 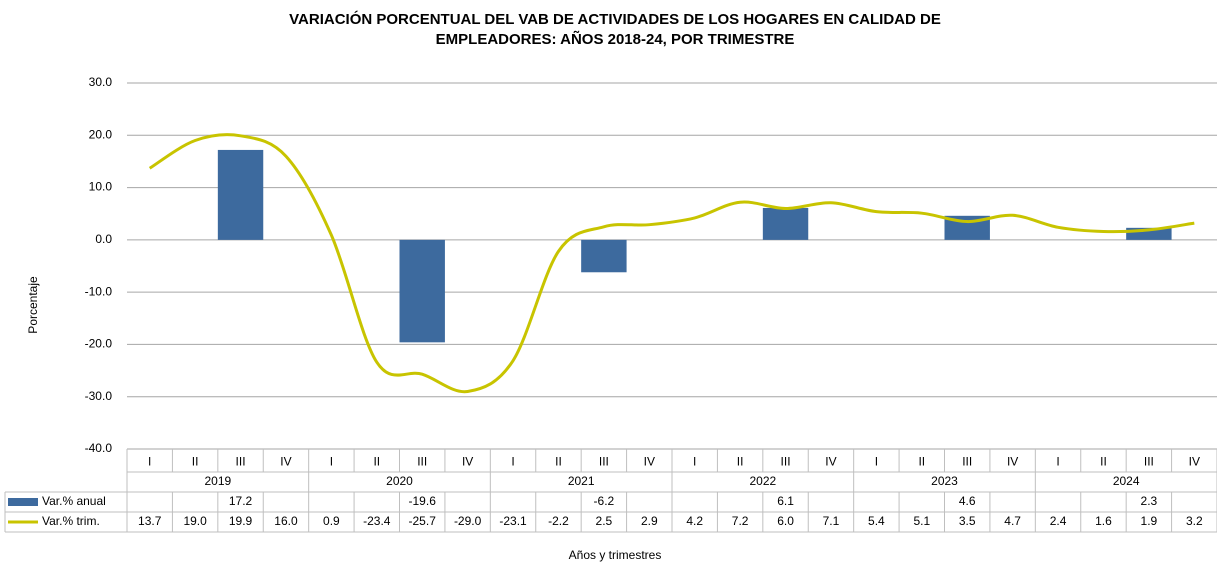 What do you see at coordinates (331, 521) in the screenshot?
I see `table-value: 0.9` at bounding box center [331, 521].